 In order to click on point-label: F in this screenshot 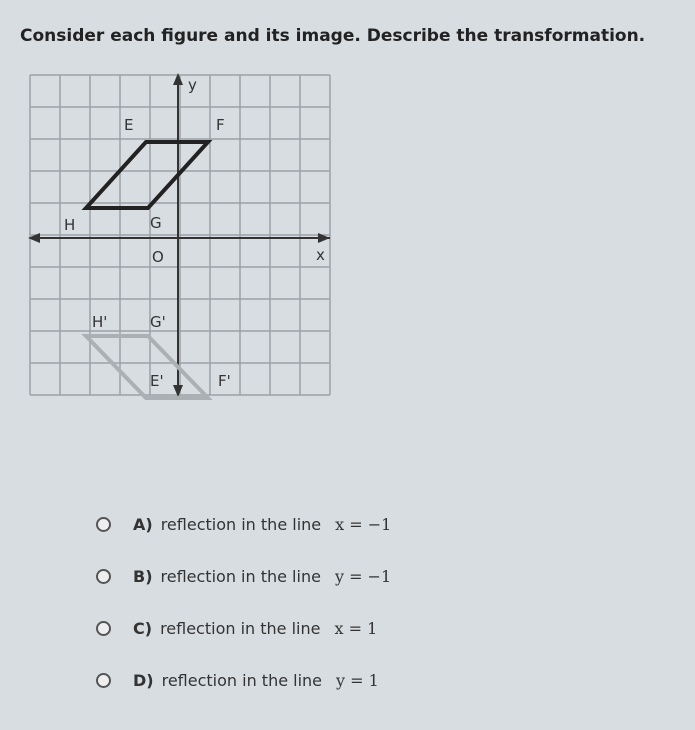, I will do `click(220, 125)`.